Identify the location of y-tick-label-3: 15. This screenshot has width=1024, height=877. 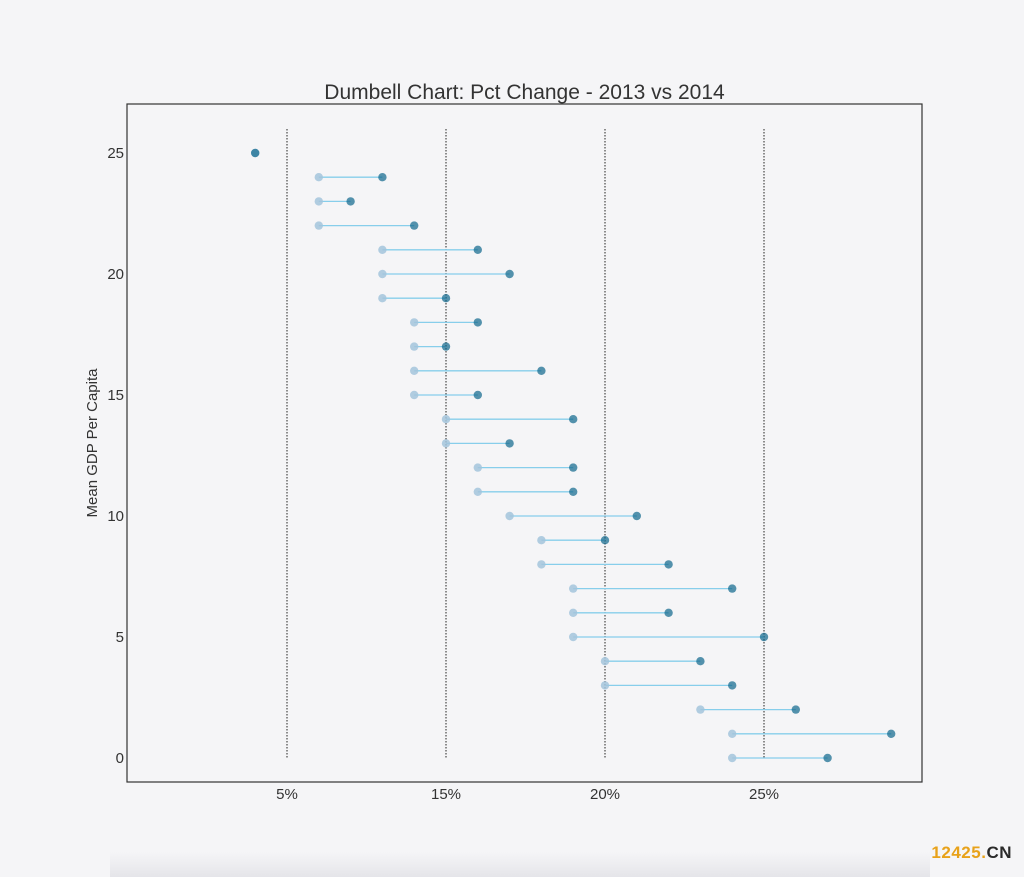
(115, 395).